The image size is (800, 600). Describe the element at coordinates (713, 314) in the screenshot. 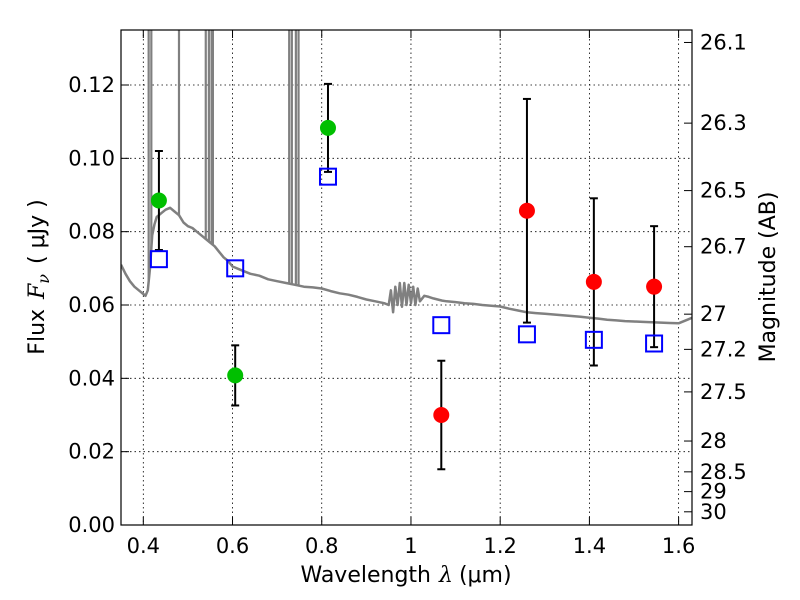

I see `y-right-tick-label: 27` at that location.